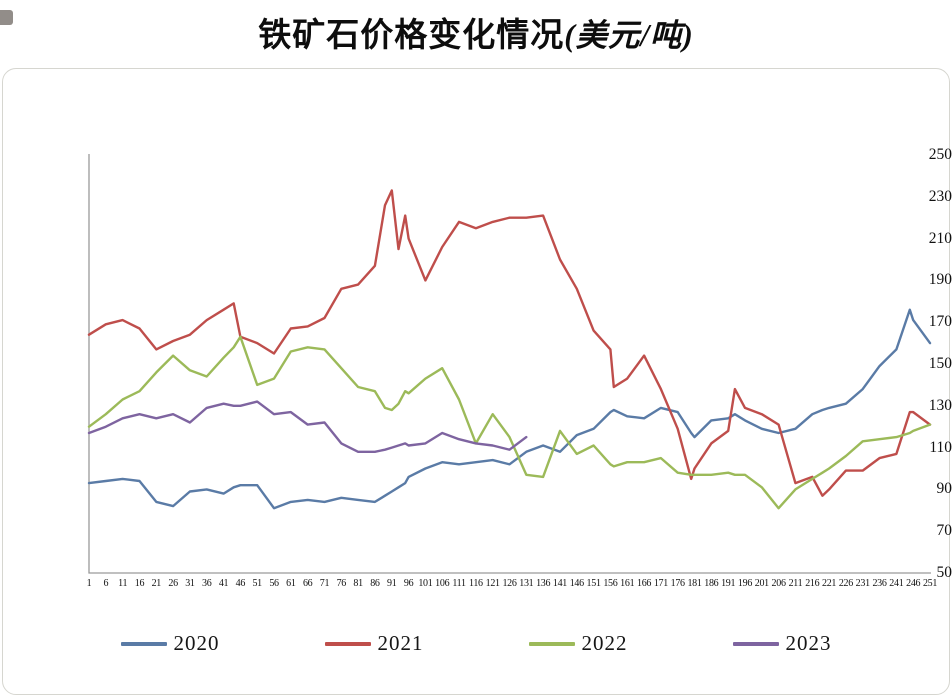 This screenshot has width=952, height=695. What do you see at coordinates (509, 583) in the screenshot?
I see `x-tick-label-126: 126` at bounding box center [509, 583].